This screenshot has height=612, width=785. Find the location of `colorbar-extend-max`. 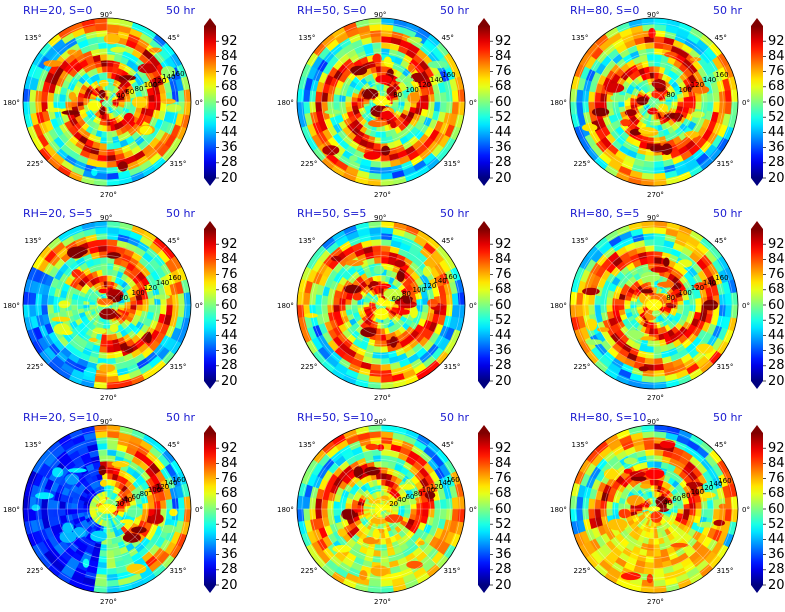

colorbar-extend-max is located at coordinates (210, 22).